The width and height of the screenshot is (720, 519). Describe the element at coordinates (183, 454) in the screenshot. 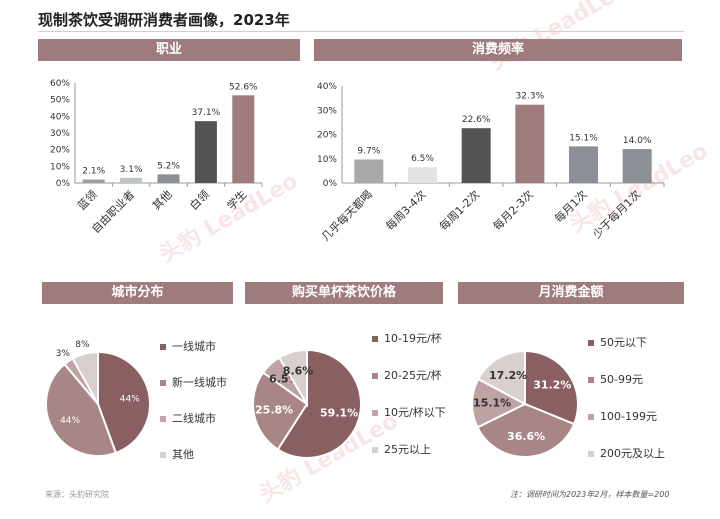

I see `legend-label: 其他` at that location.